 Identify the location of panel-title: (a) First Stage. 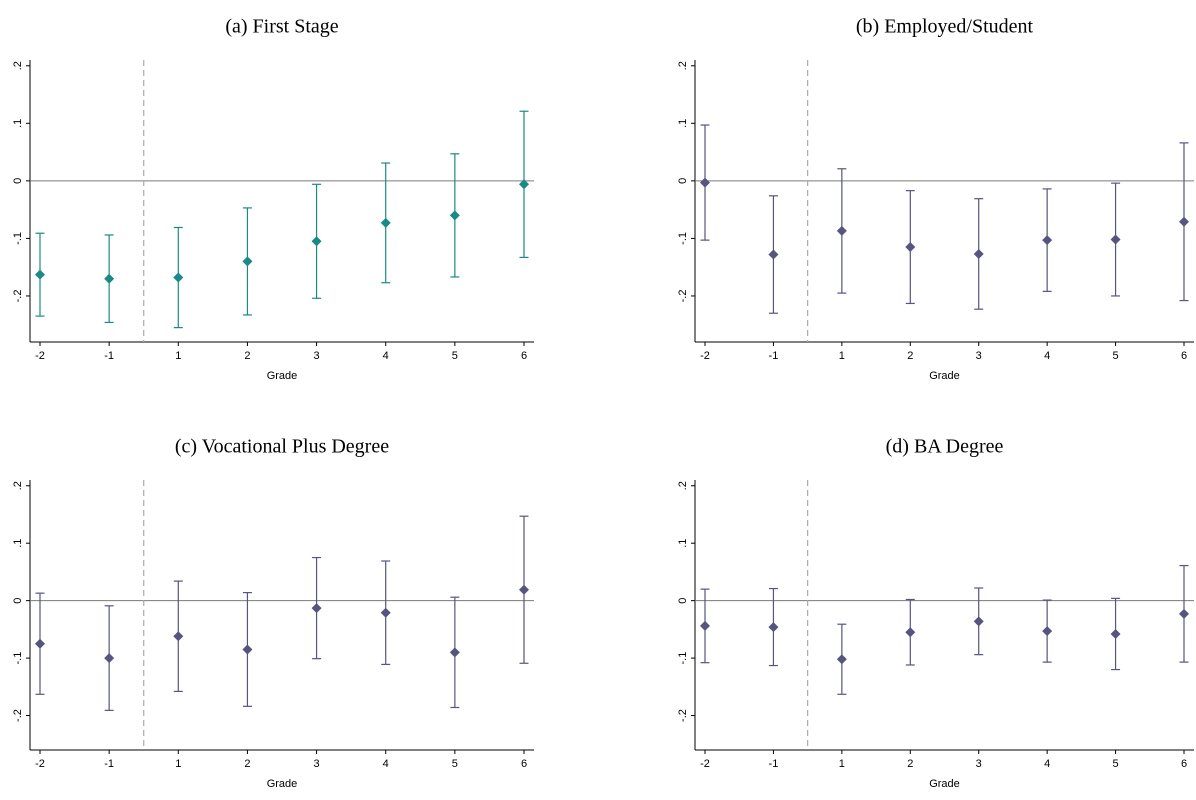
(281, 27).